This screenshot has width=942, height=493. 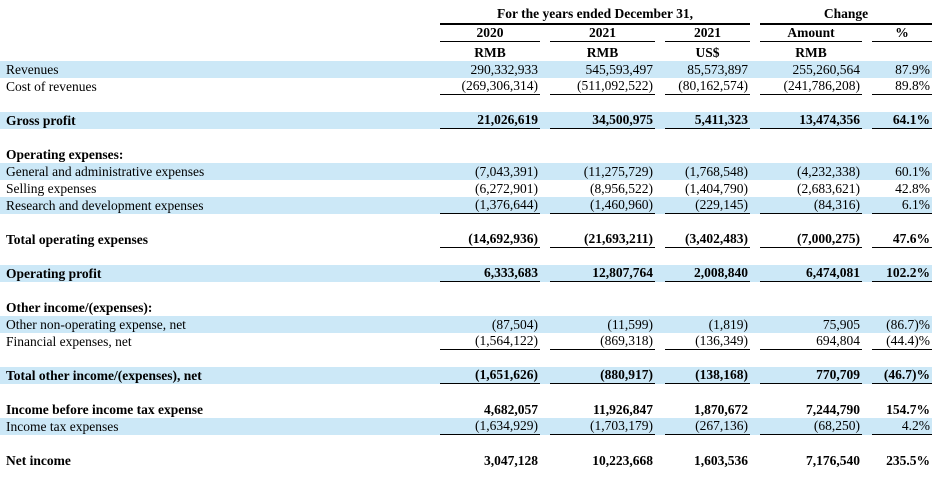 What do you see at coordinates (897, 69) in the screenshot?
I see `cell-value: 87.9%` at bounding box center [897, 69].